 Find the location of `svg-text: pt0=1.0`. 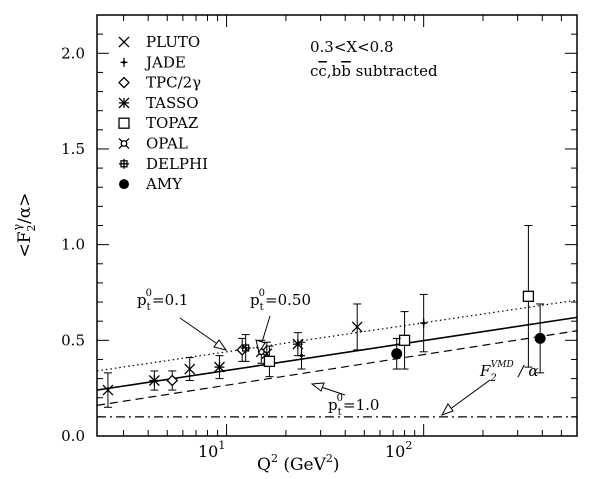

svg-text: pt0=1.0 is located at coordinates (353, 405).